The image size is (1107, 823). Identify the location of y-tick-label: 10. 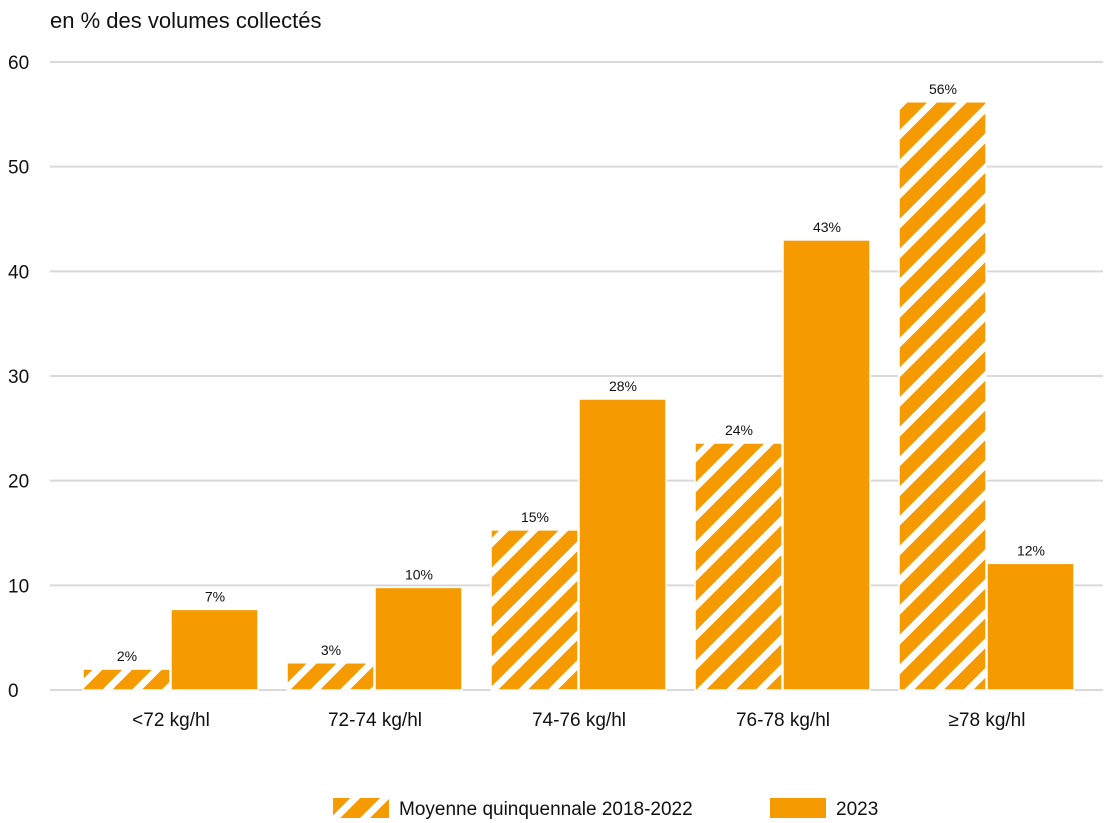
(18, 586).